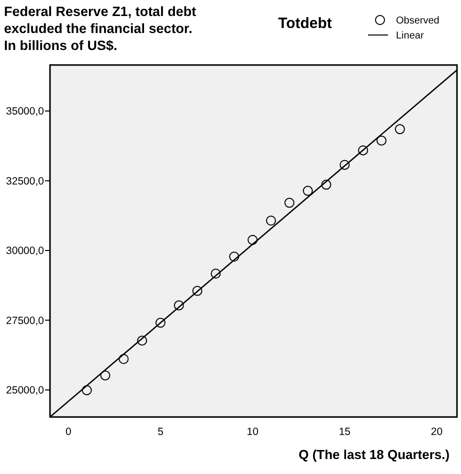 The width and height of the screenshot is (461, 474). I want to click on x-tick-label: 20, so click(436, 432).